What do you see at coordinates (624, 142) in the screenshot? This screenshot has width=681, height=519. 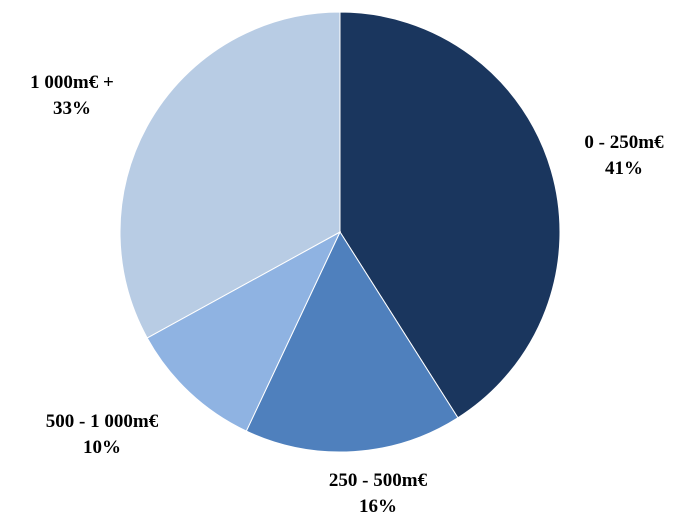 I see `slice-category-label-1: 0 - 250m€` at bounding box center [624, 142].